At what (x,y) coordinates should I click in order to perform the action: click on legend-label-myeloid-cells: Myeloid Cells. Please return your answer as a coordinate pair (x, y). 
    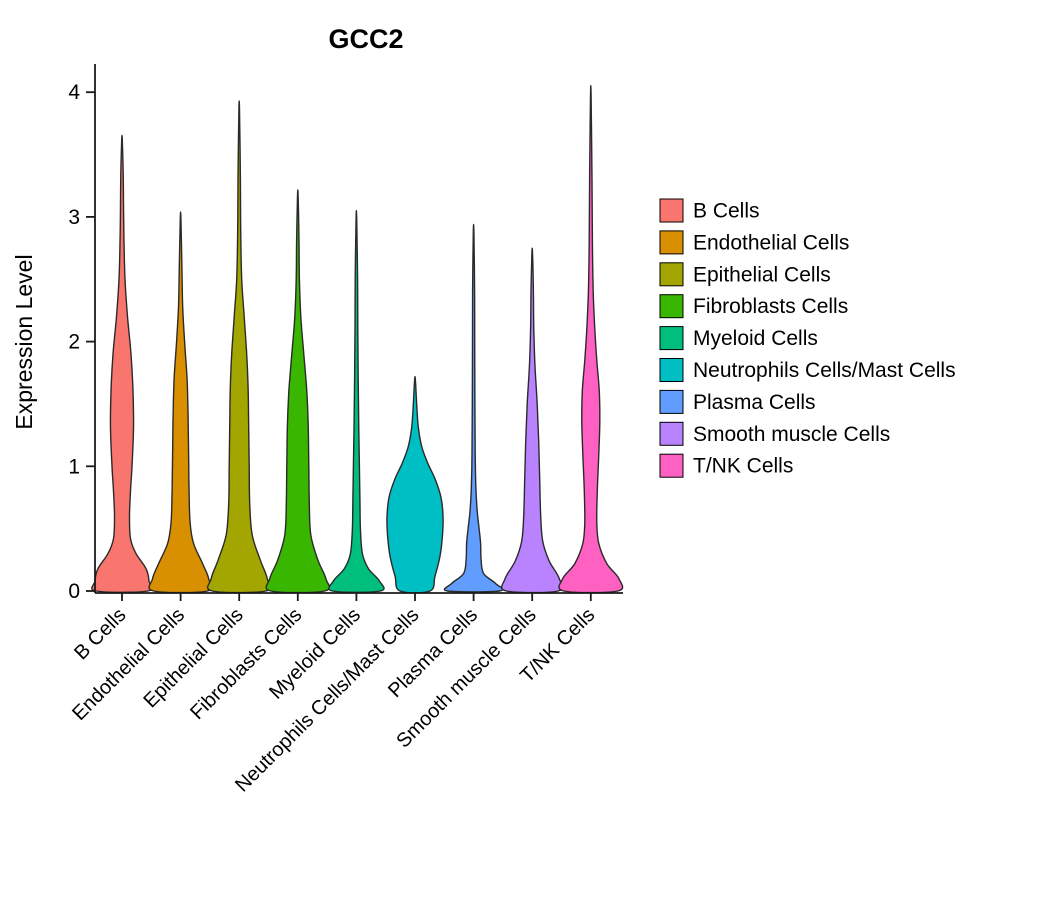
    Looking at the image, I should click on (755, 338).